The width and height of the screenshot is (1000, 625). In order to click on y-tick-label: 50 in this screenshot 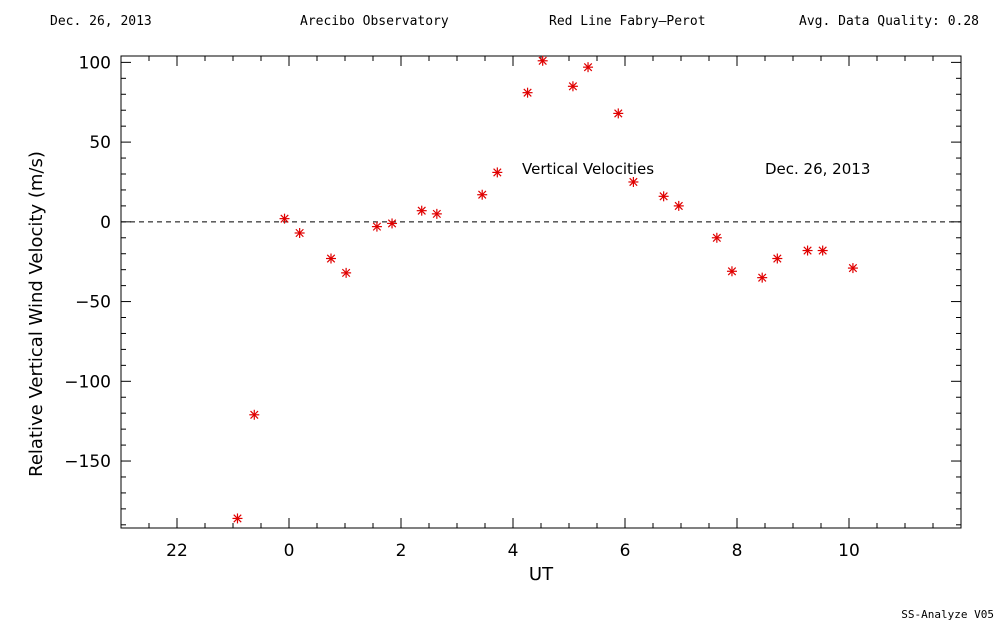, I will do `click(100, 143)`.